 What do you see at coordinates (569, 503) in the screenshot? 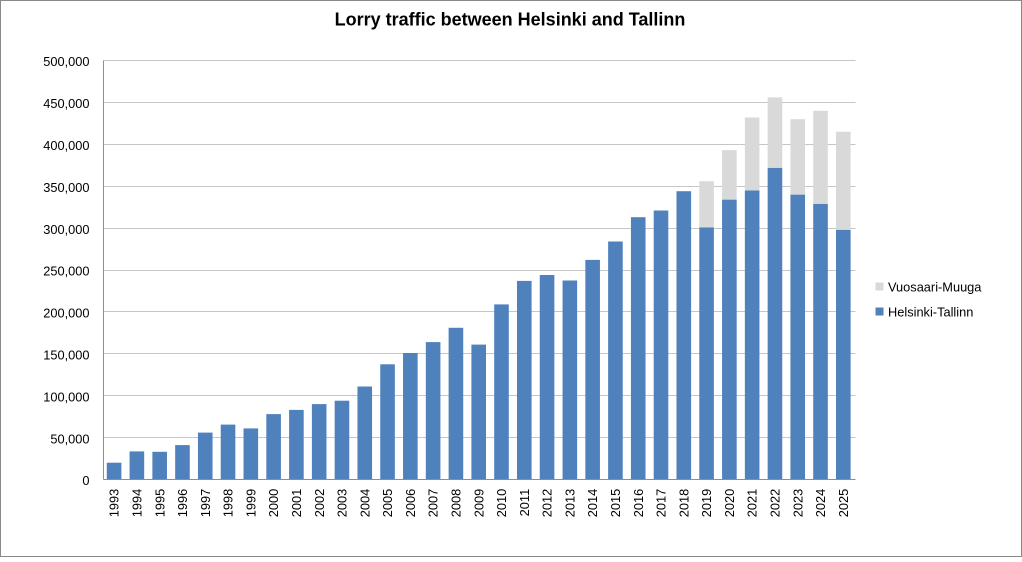
I see `svg-text: 2013` at bounding box center [569, 503].